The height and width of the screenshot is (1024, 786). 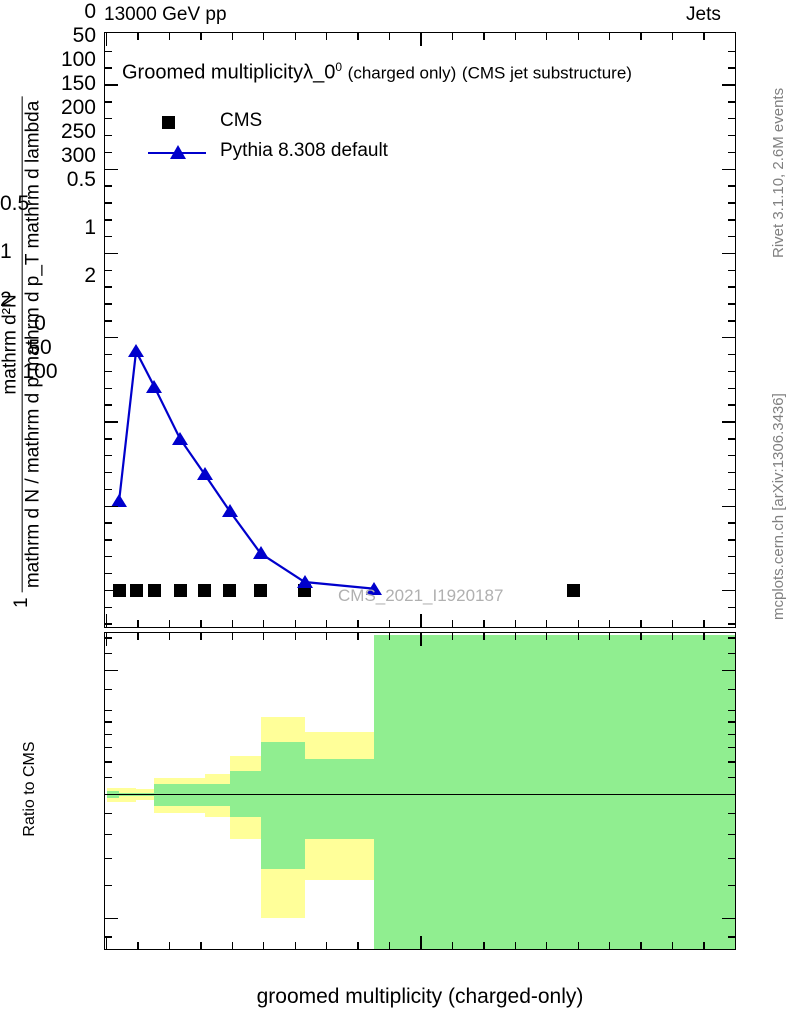 What do you see at coordinates (40, 347) in the screenshot?
I see `x-tick-label: 50` at bounding box center [40, 347].